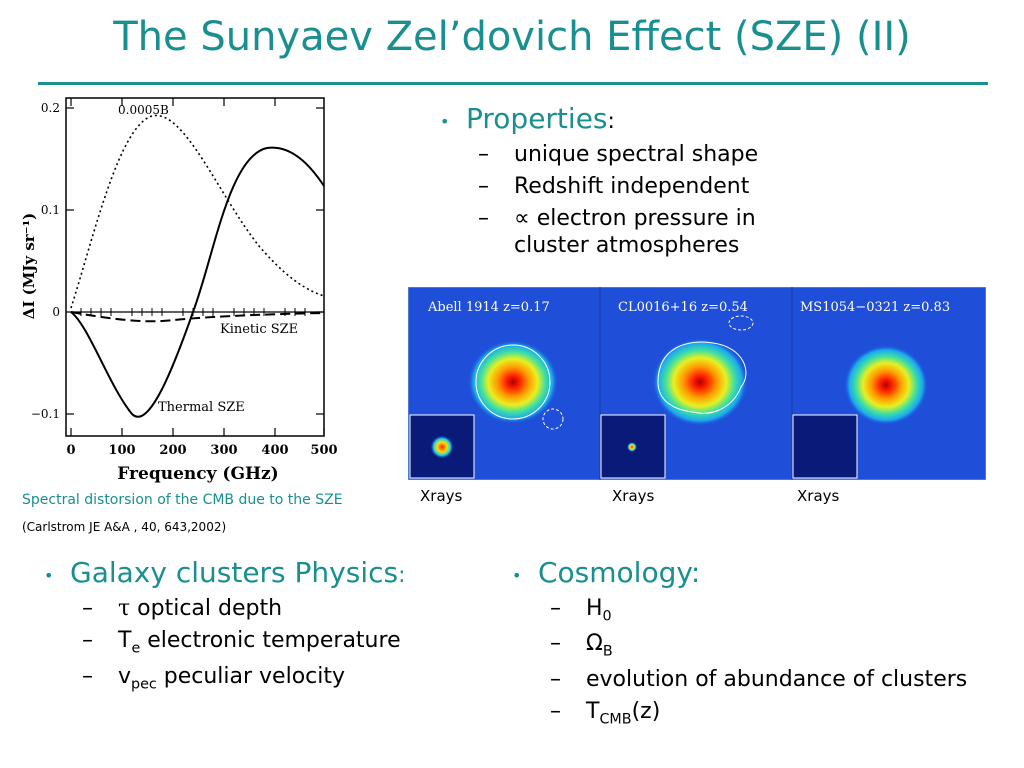  I want to click on list-item: – Redshift independent, so click(614, 186).